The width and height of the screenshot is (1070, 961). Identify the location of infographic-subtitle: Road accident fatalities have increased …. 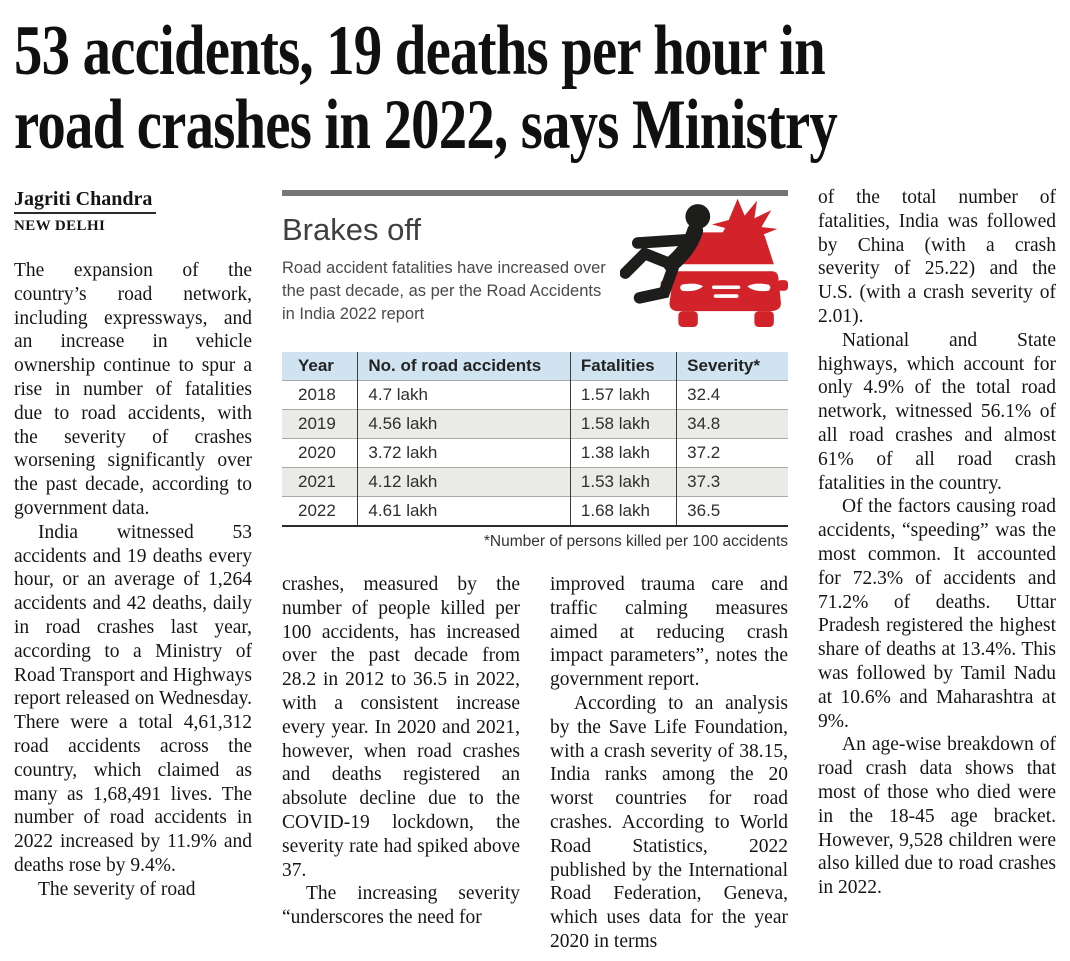
(444, 291).